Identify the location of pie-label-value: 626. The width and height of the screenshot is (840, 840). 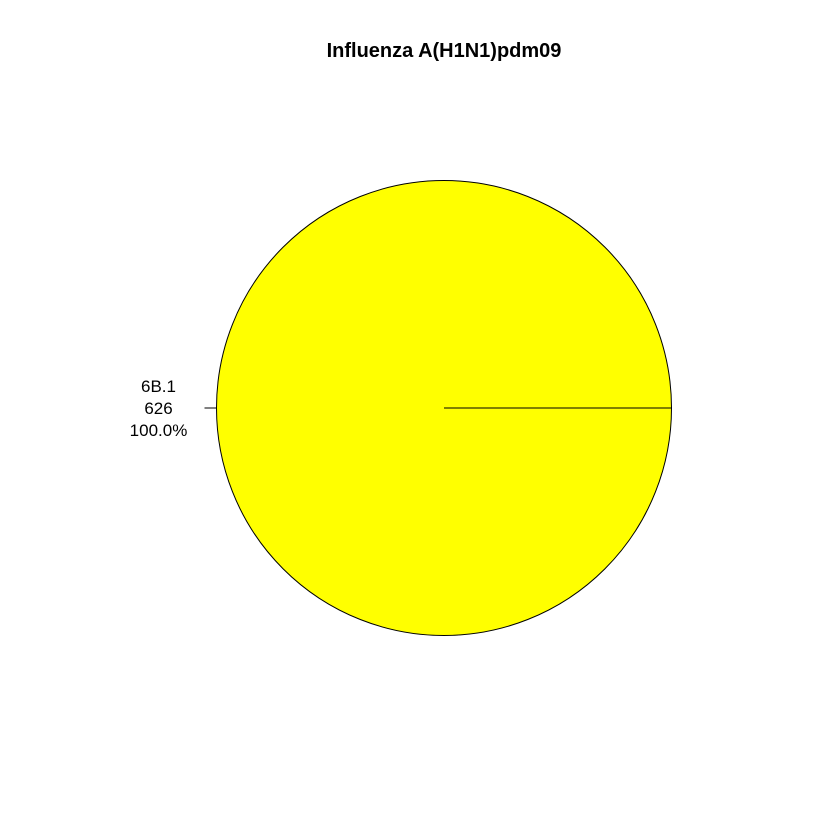
(158, 408).